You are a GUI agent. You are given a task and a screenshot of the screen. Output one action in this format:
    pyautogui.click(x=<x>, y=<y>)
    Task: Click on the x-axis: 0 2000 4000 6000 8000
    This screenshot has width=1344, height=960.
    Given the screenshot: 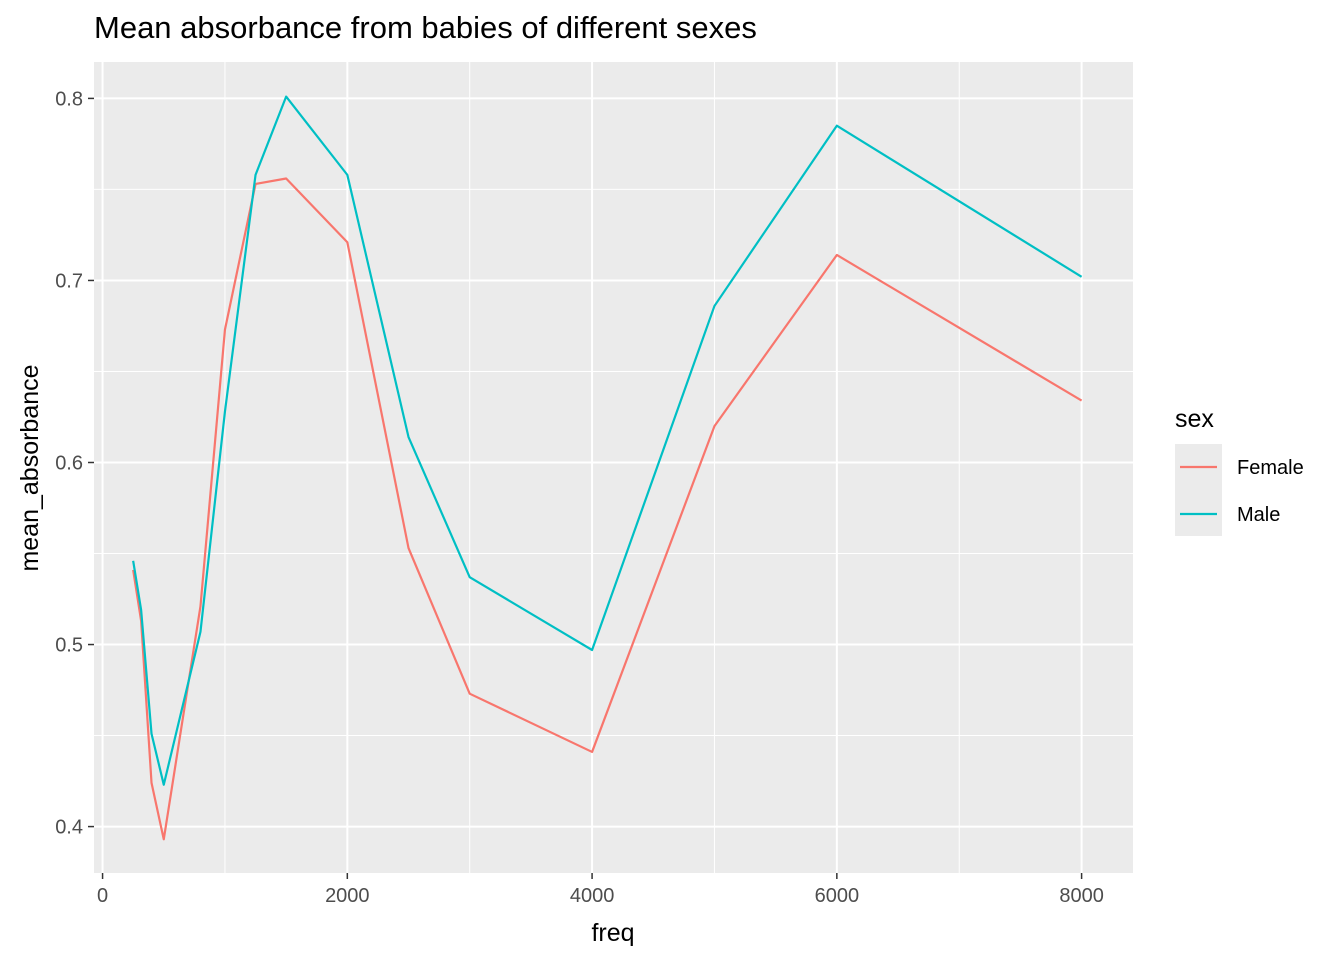 What is the action you would take?
    pyautogui.click(x=600, y=890)
    